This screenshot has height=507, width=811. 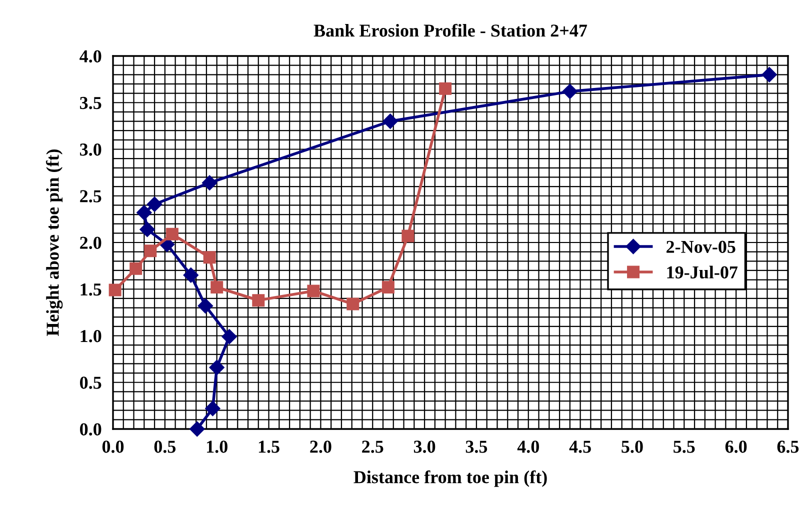 I want to click on x-tick-label: 1.5, so click(x=269, y=446).